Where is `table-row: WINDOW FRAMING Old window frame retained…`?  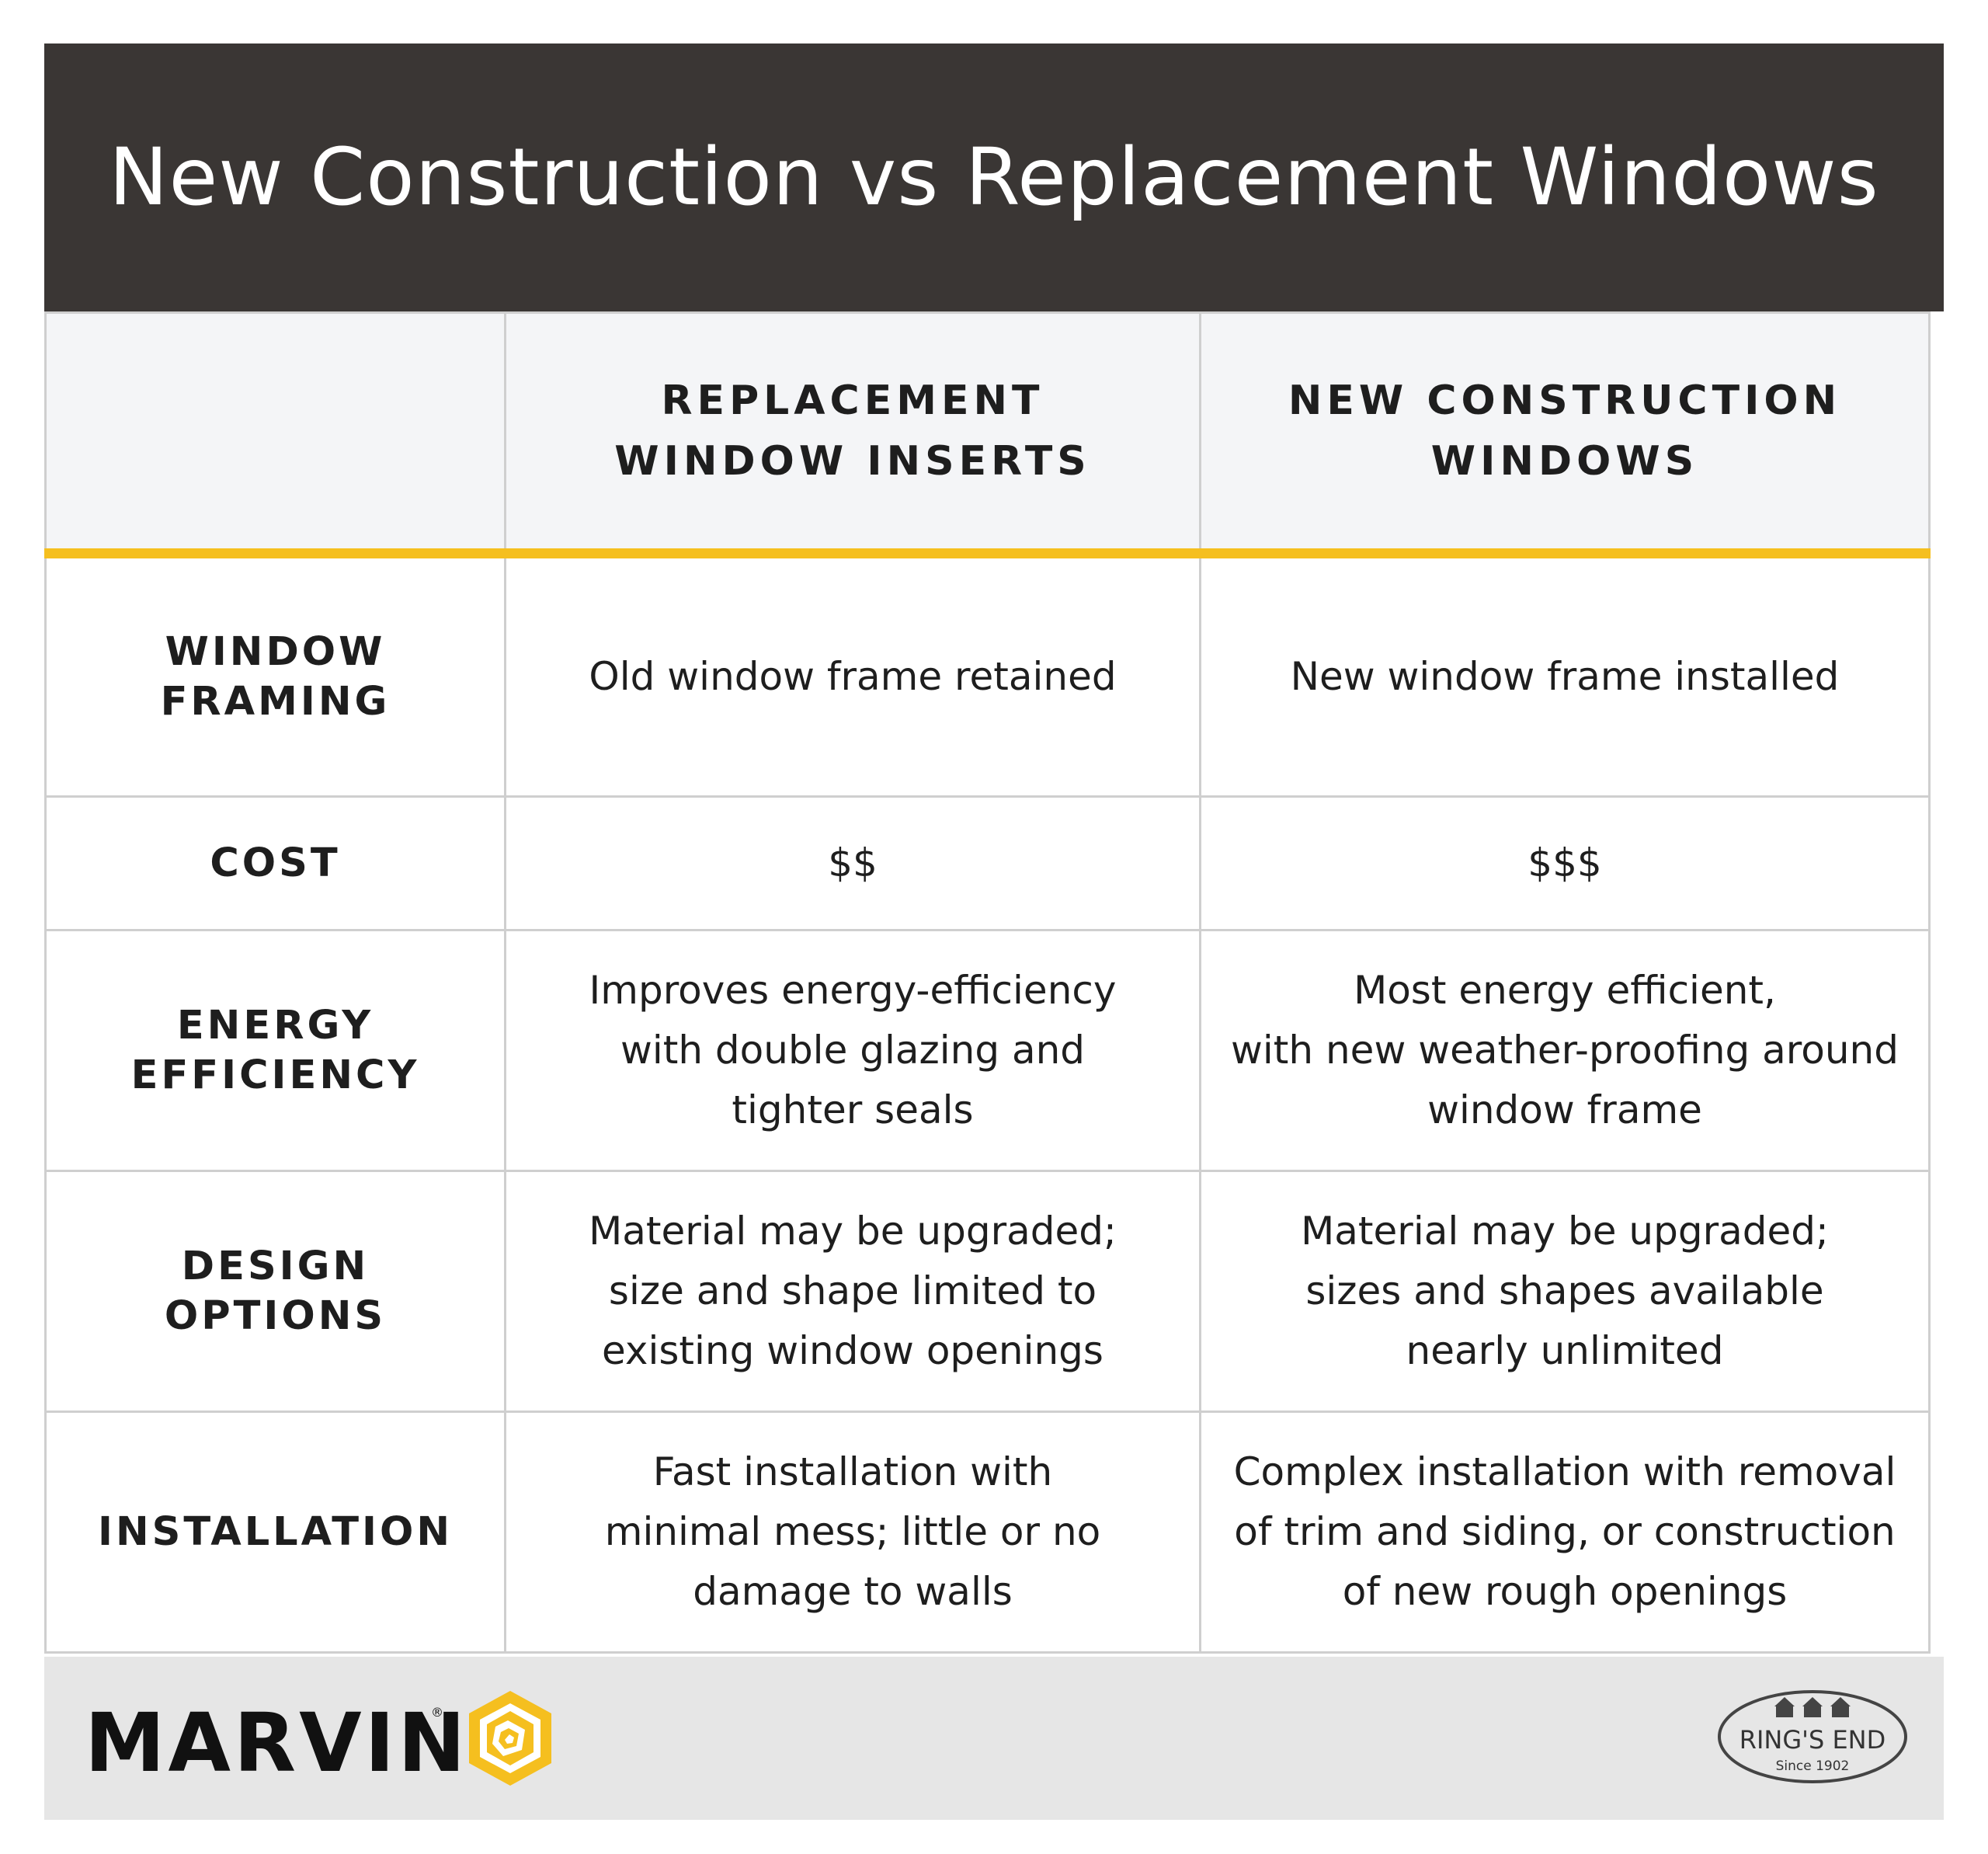 table-row: WINDOW FRAMING Old window frame retained… is located at coordinates (988, 675).